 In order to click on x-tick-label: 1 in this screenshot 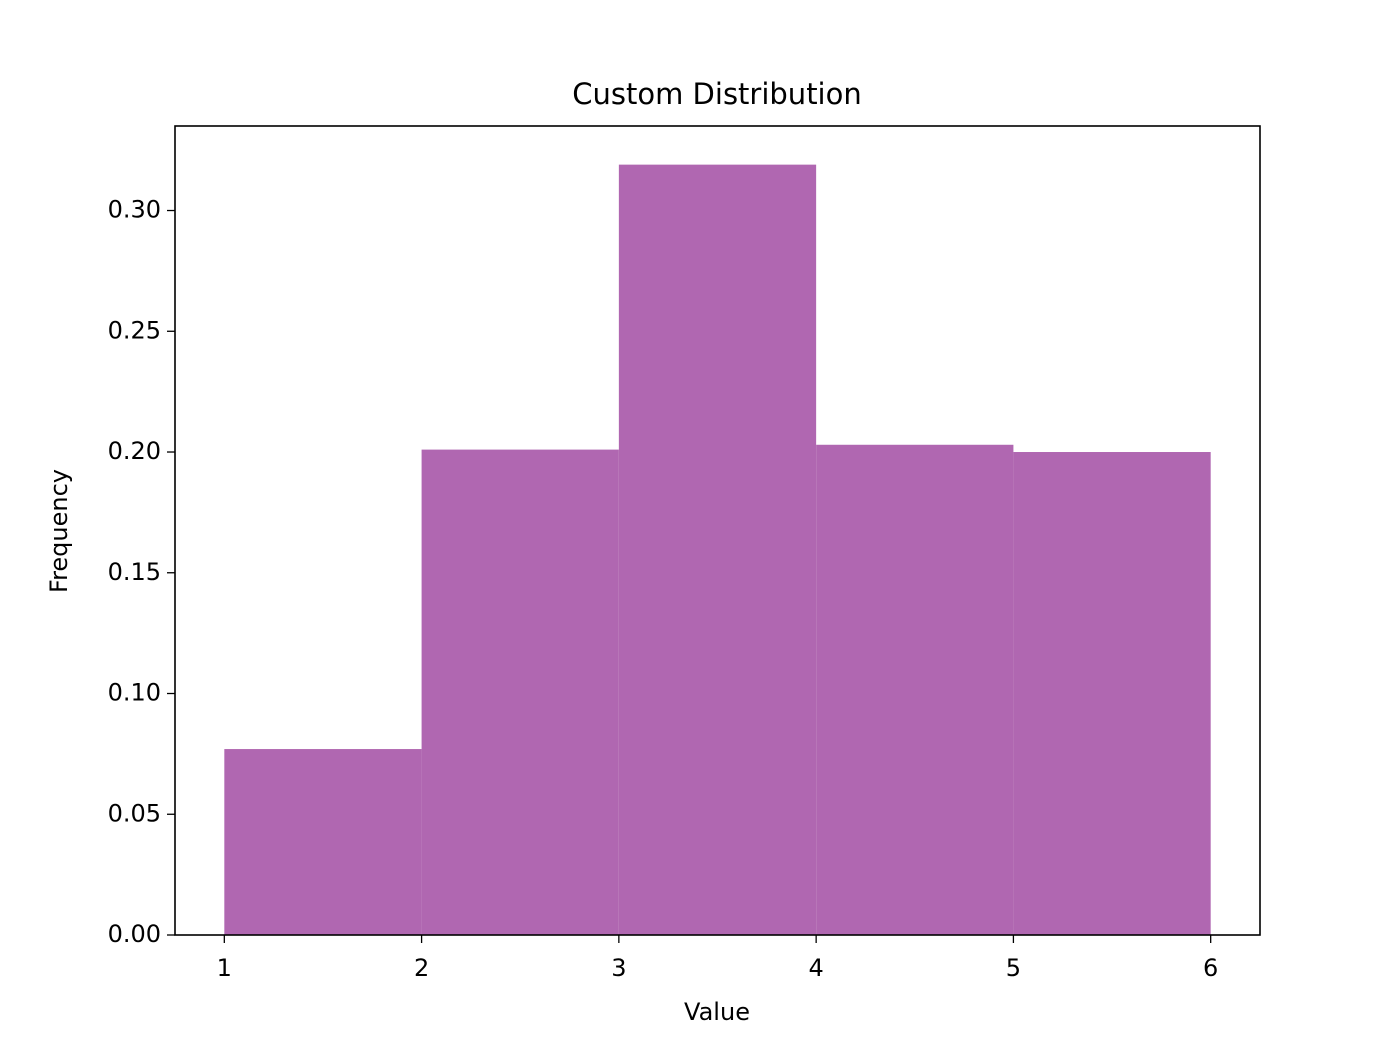, I will do `click(224, 968)`.